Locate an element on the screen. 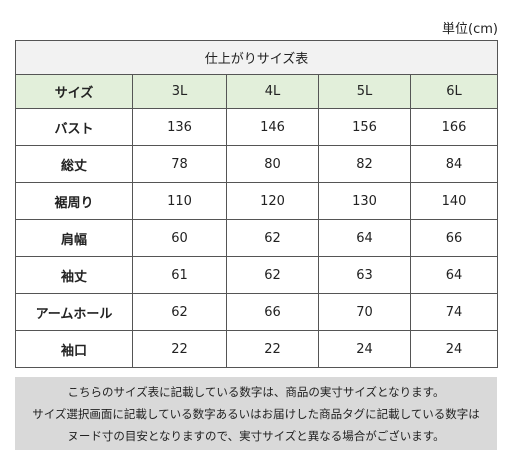 The height and width of the screenshot is (464, 512). row-label: 肩幅 is located at coordinates (74, 238).